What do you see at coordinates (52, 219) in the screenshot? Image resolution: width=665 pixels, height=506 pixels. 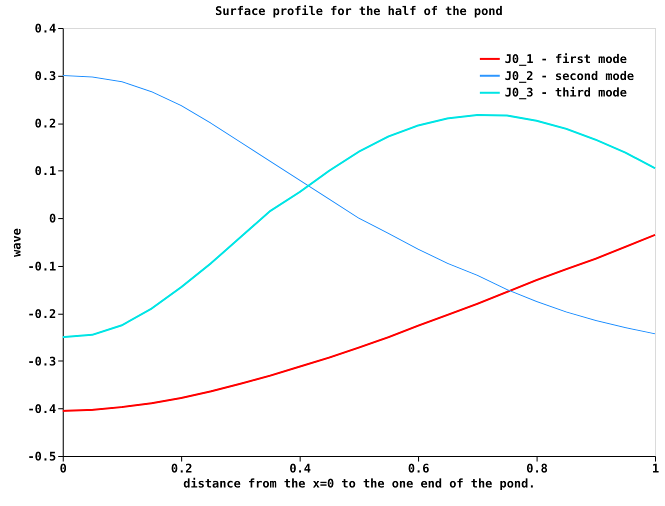 I see `y-tick-label: 0` at bounding box center [52, 219].